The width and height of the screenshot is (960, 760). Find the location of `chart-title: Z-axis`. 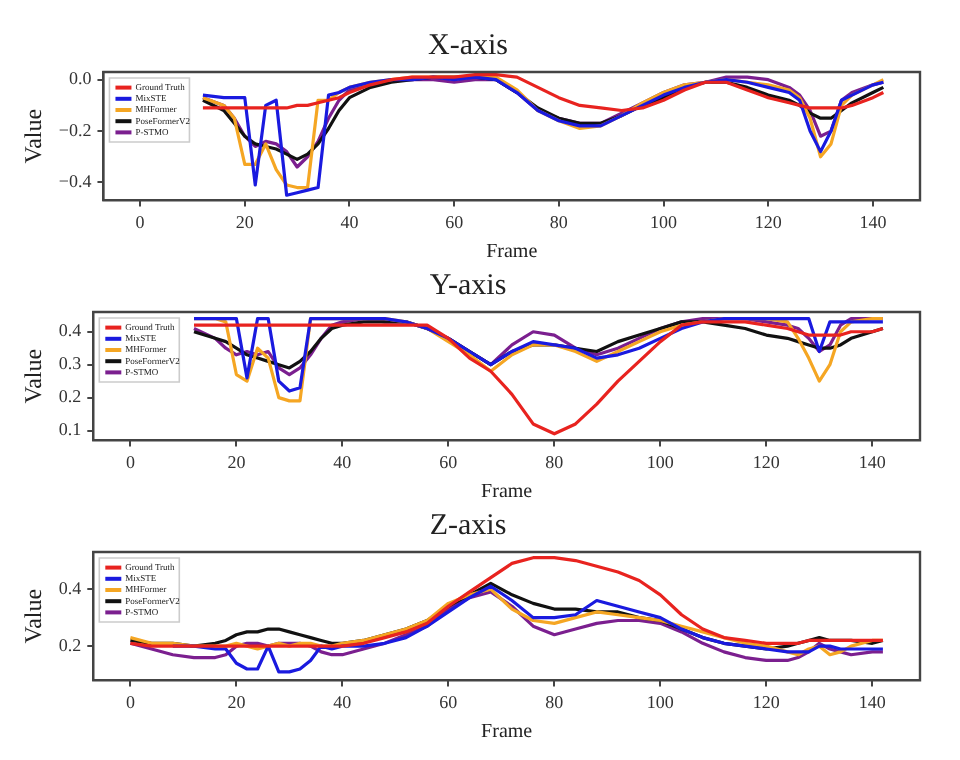

chart-title: Z-axis is located at coordinates (468, 525).